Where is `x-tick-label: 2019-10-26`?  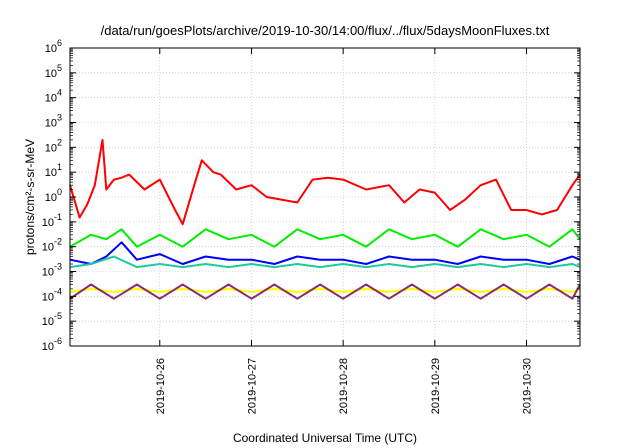 x-tick-label: 2019-10-26 is located at coordinates (161, 386).